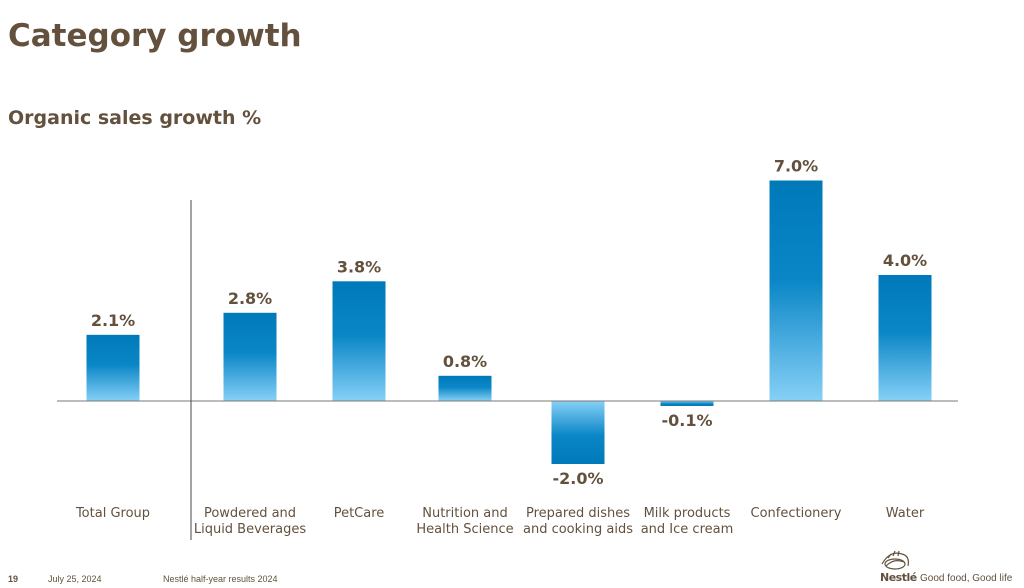 The width and height of the screenshot is (1024, 588). I want to click on category-label: Confectionery, so click(796, 513).